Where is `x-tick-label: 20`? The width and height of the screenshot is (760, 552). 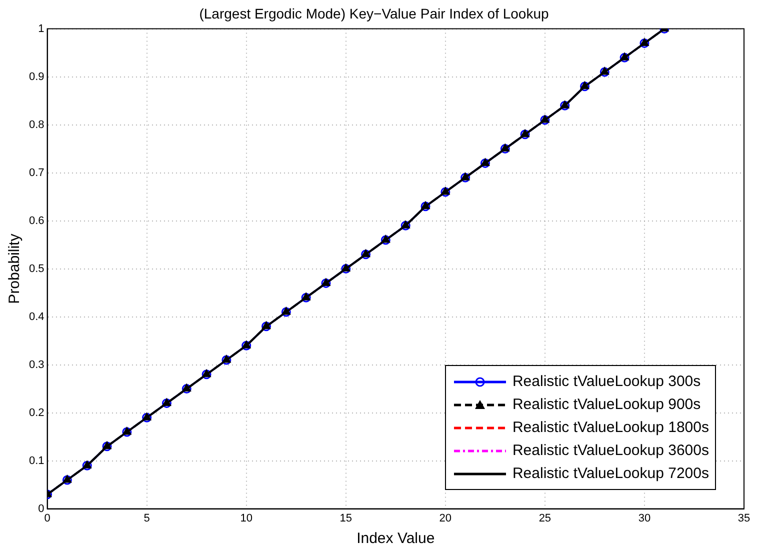 x-tick-label: 20 is located at coordinates (445, 518).